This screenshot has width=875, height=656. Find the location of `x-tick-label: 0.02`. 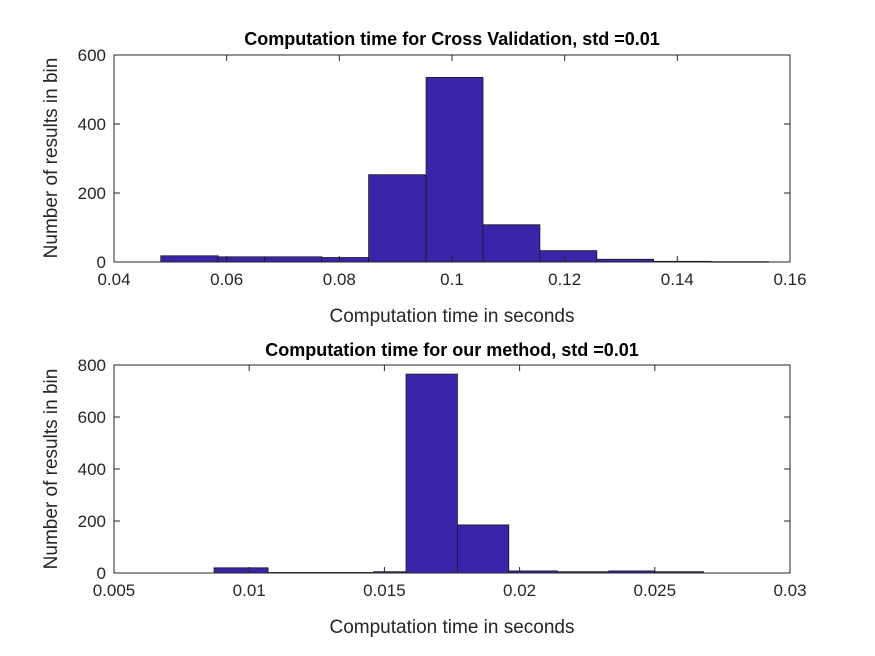

x-tick-label: 0.02 is located at coordinates (519, 590).